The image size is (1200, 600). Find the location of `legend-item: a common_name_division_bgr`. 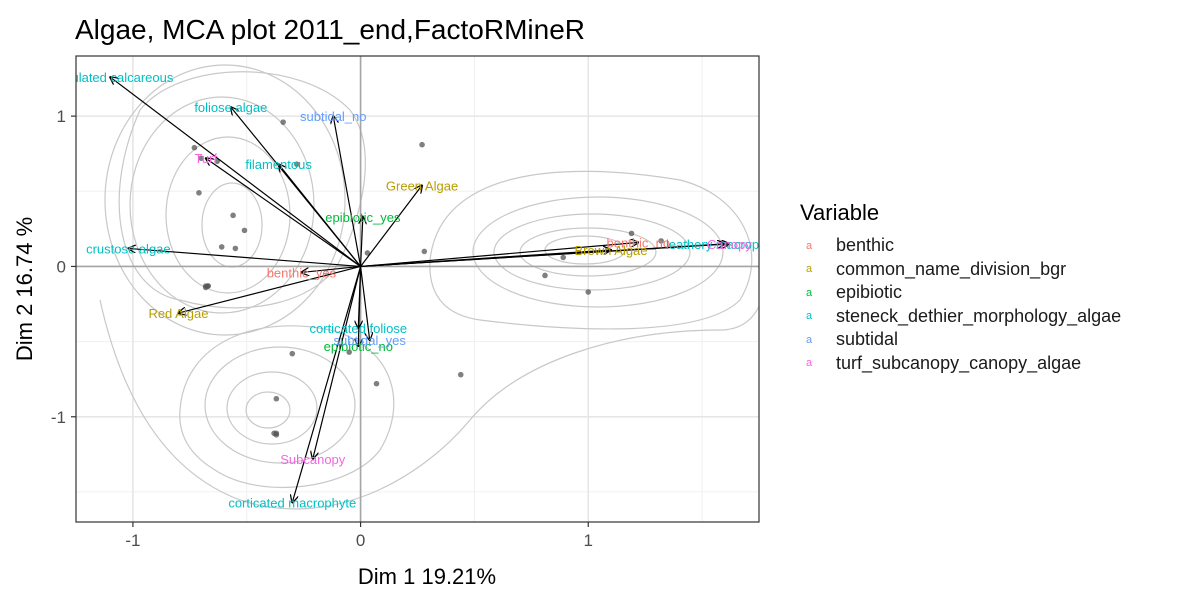

legend-item: a common_name_division_bgr is located at coordinates (960, 270).